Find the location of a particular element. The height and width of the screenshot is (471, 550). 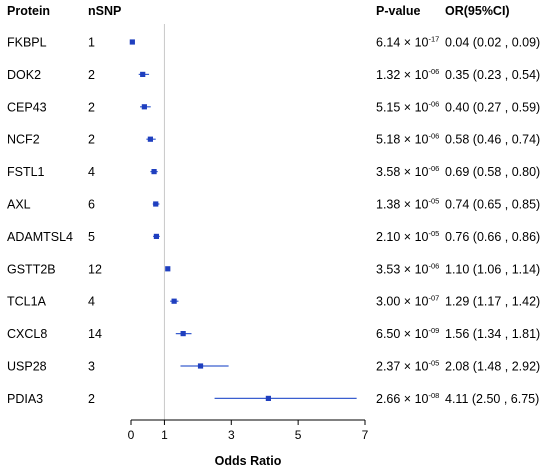

x-tick-label: 5 is located at coordinates (298, 435).